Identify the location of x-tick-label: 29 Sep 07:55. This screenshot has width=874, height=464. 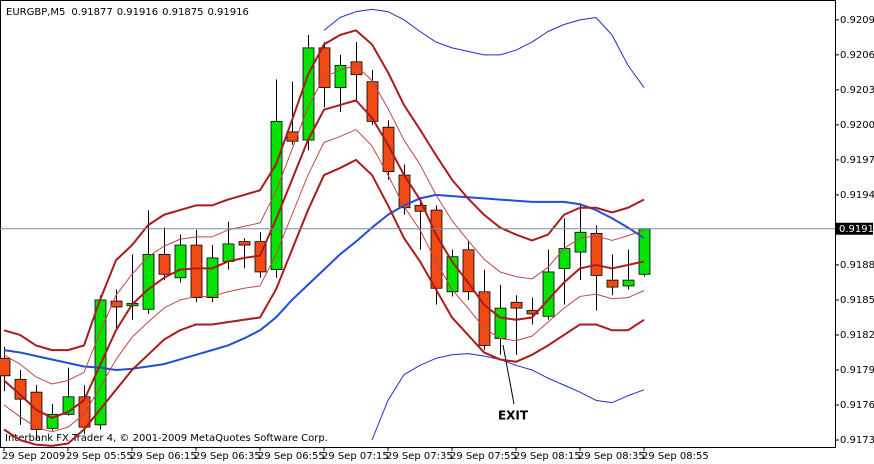
(483, 456).